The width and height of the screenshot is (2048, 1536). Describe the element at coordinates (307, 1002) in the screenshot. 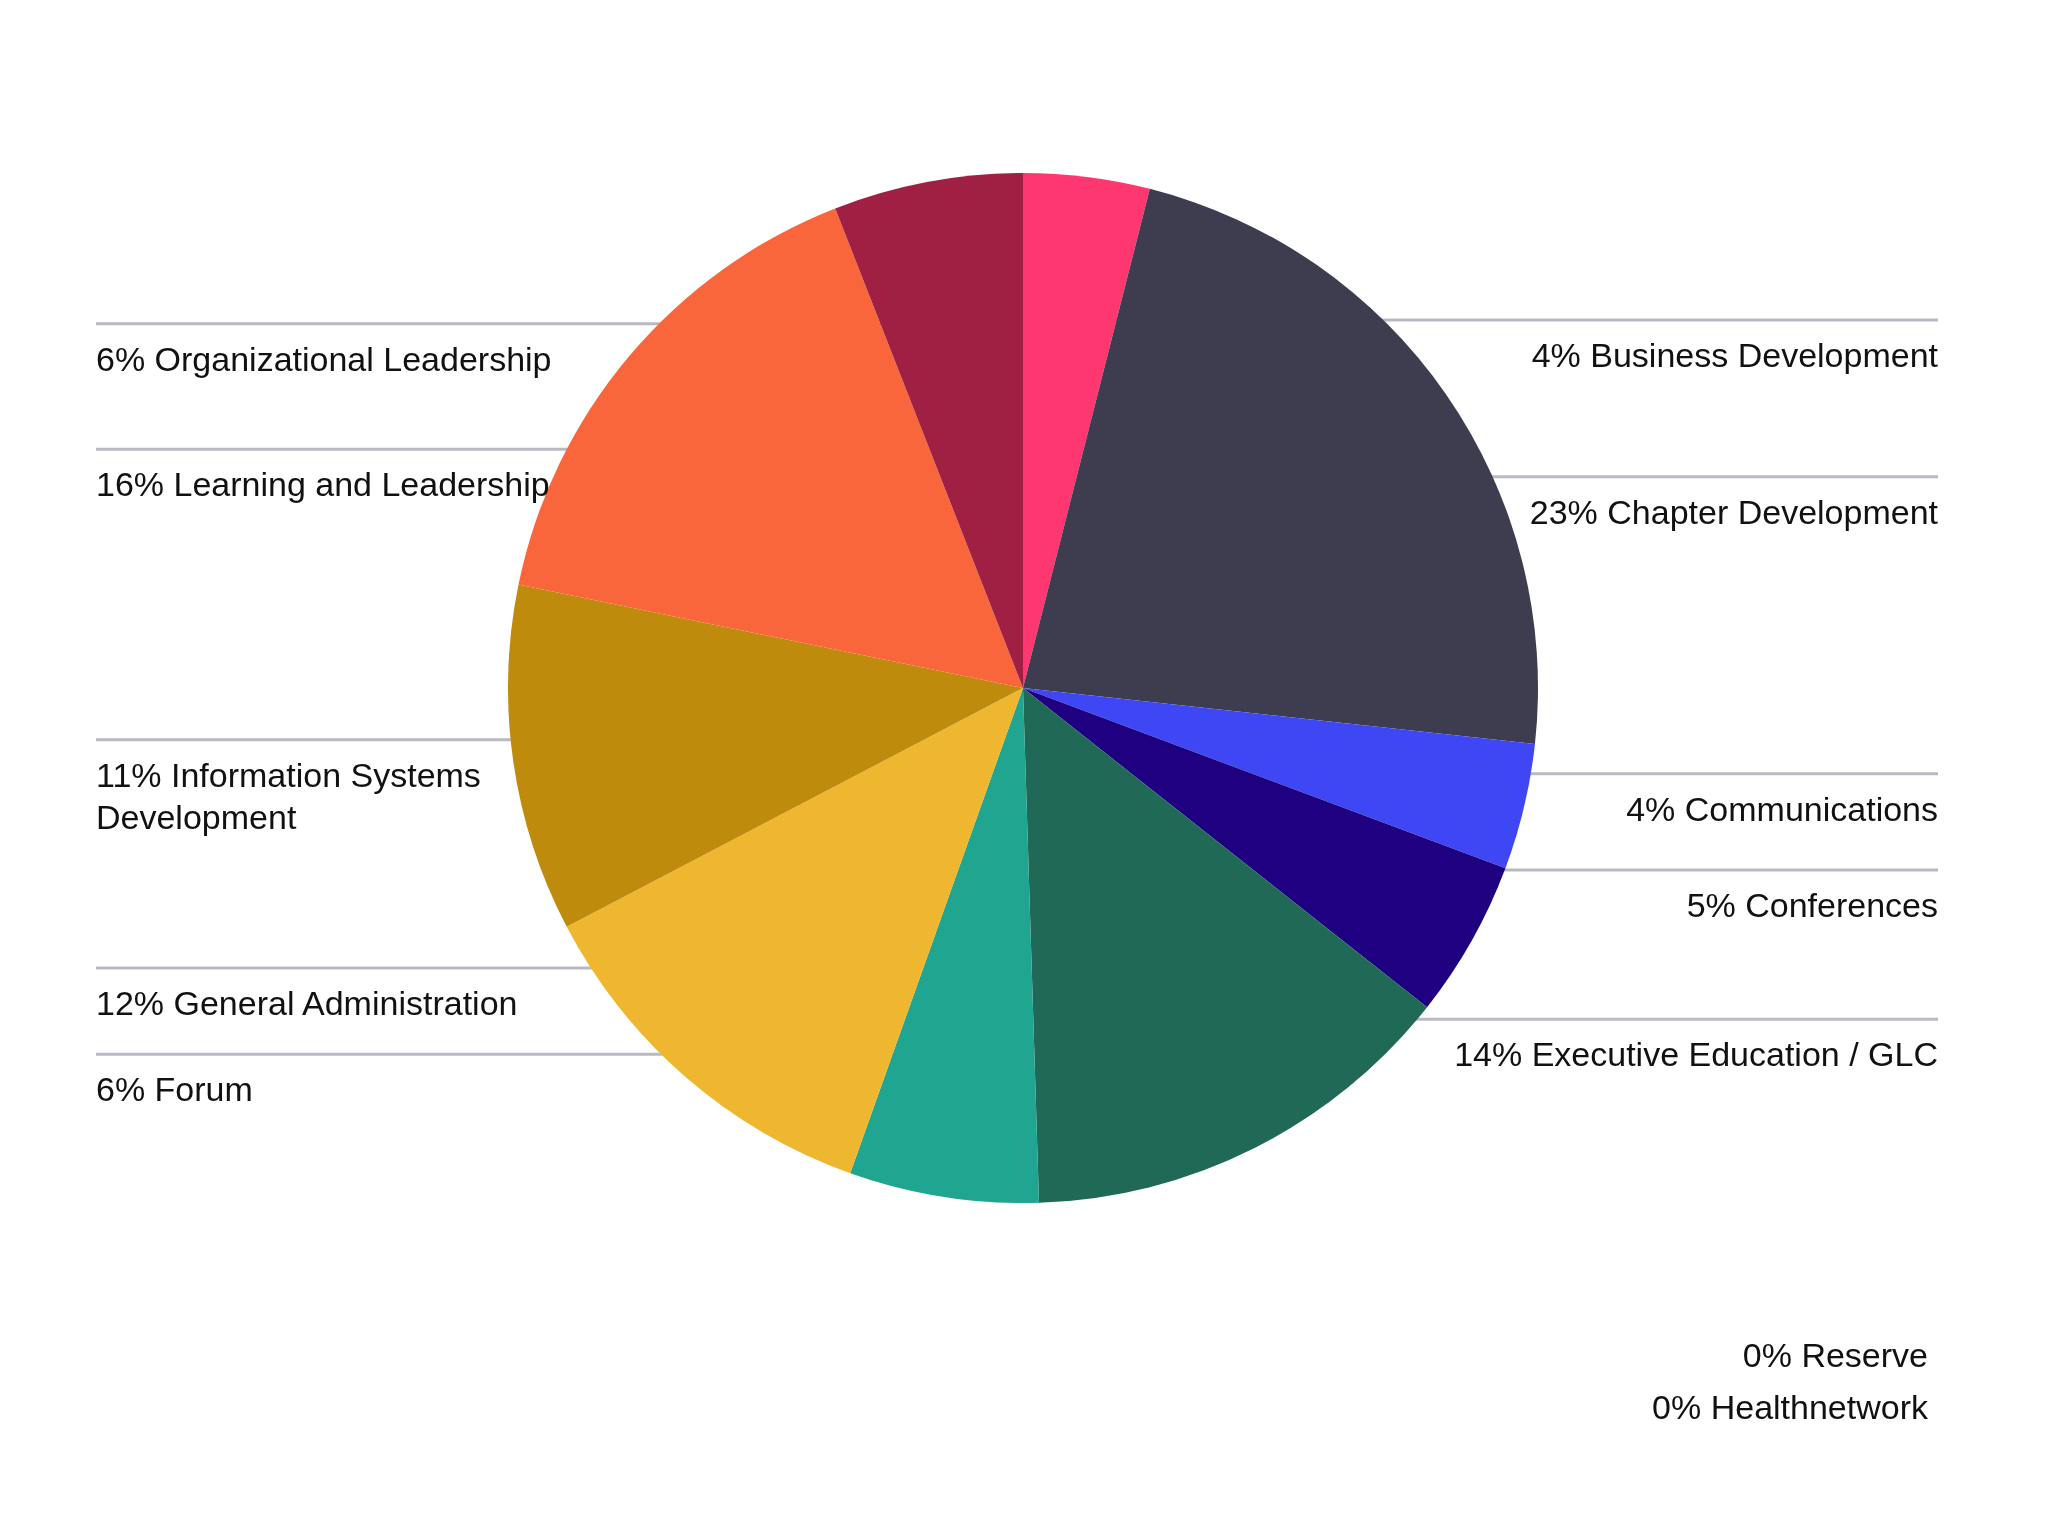

I see `slice-label: 12% General Administration` at that location.